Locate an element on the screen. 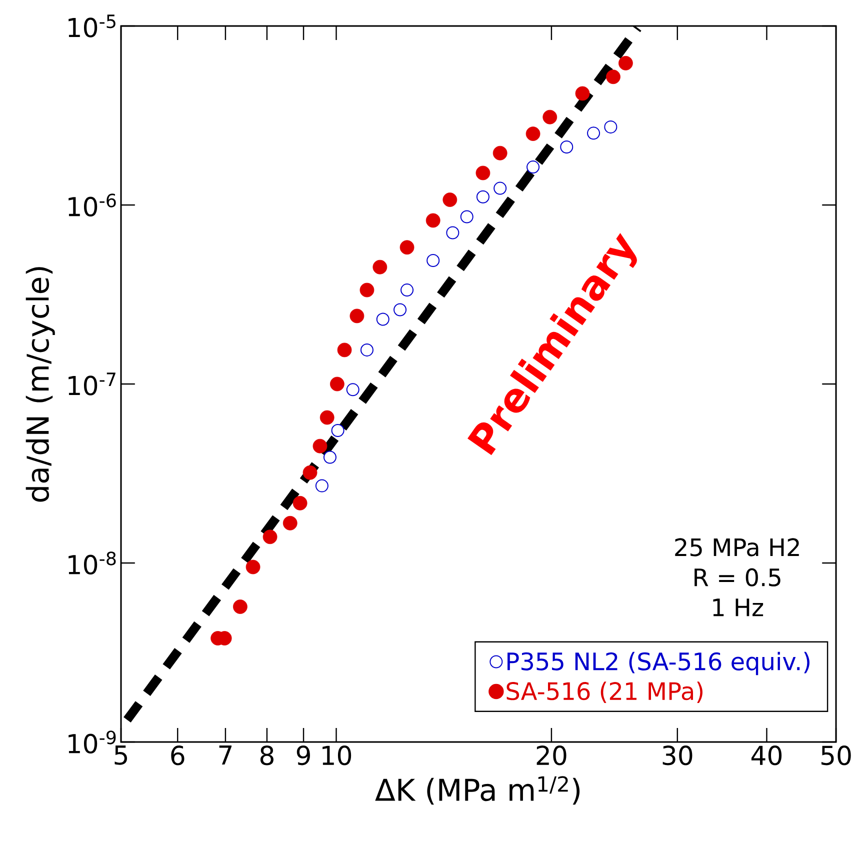  x-tick-label: 10 is located at coordinates (337, 756).